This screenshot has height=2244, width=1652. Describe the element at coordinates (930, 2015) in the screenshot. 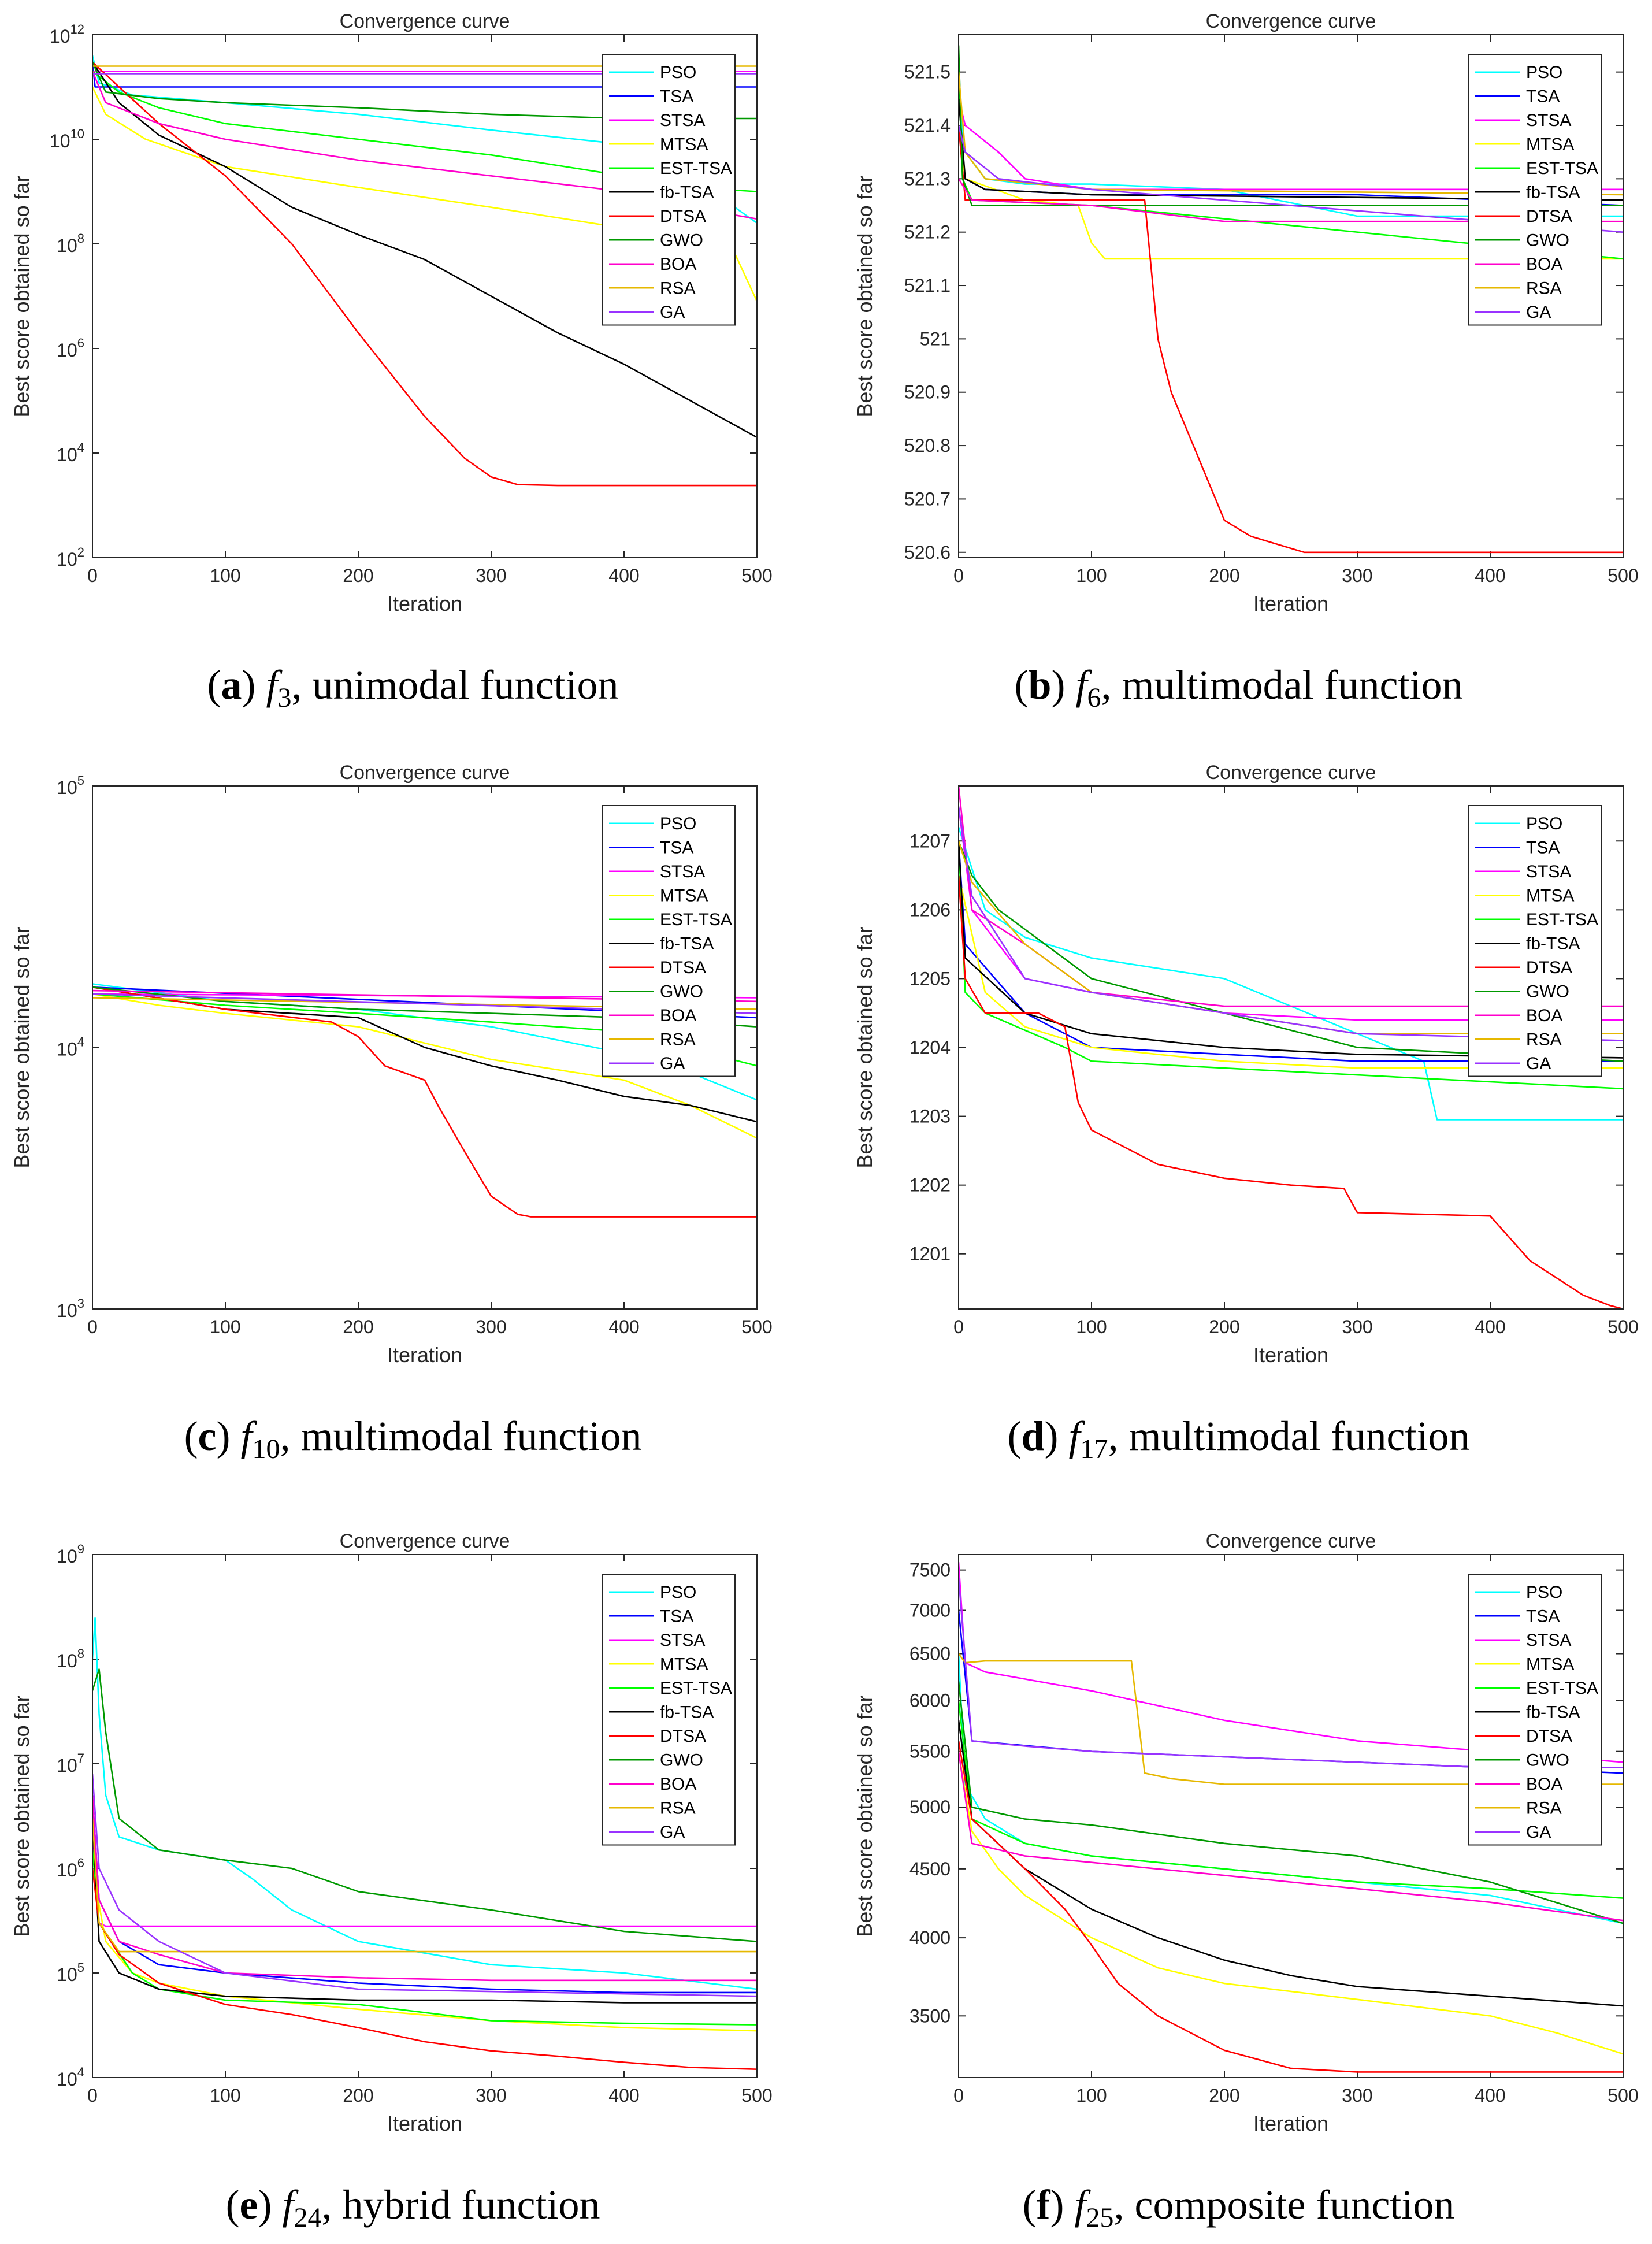

I see `y-tick-label: 3500` at that location.